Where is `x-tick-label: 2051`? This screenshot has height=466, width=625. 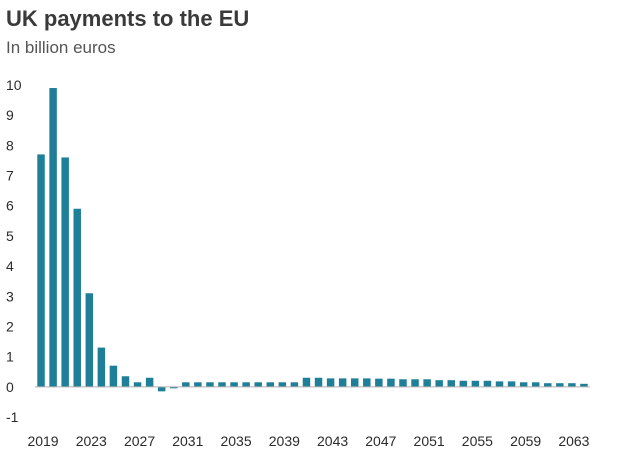 x-tick-label: 2051 is located at coordinates (429, 441).